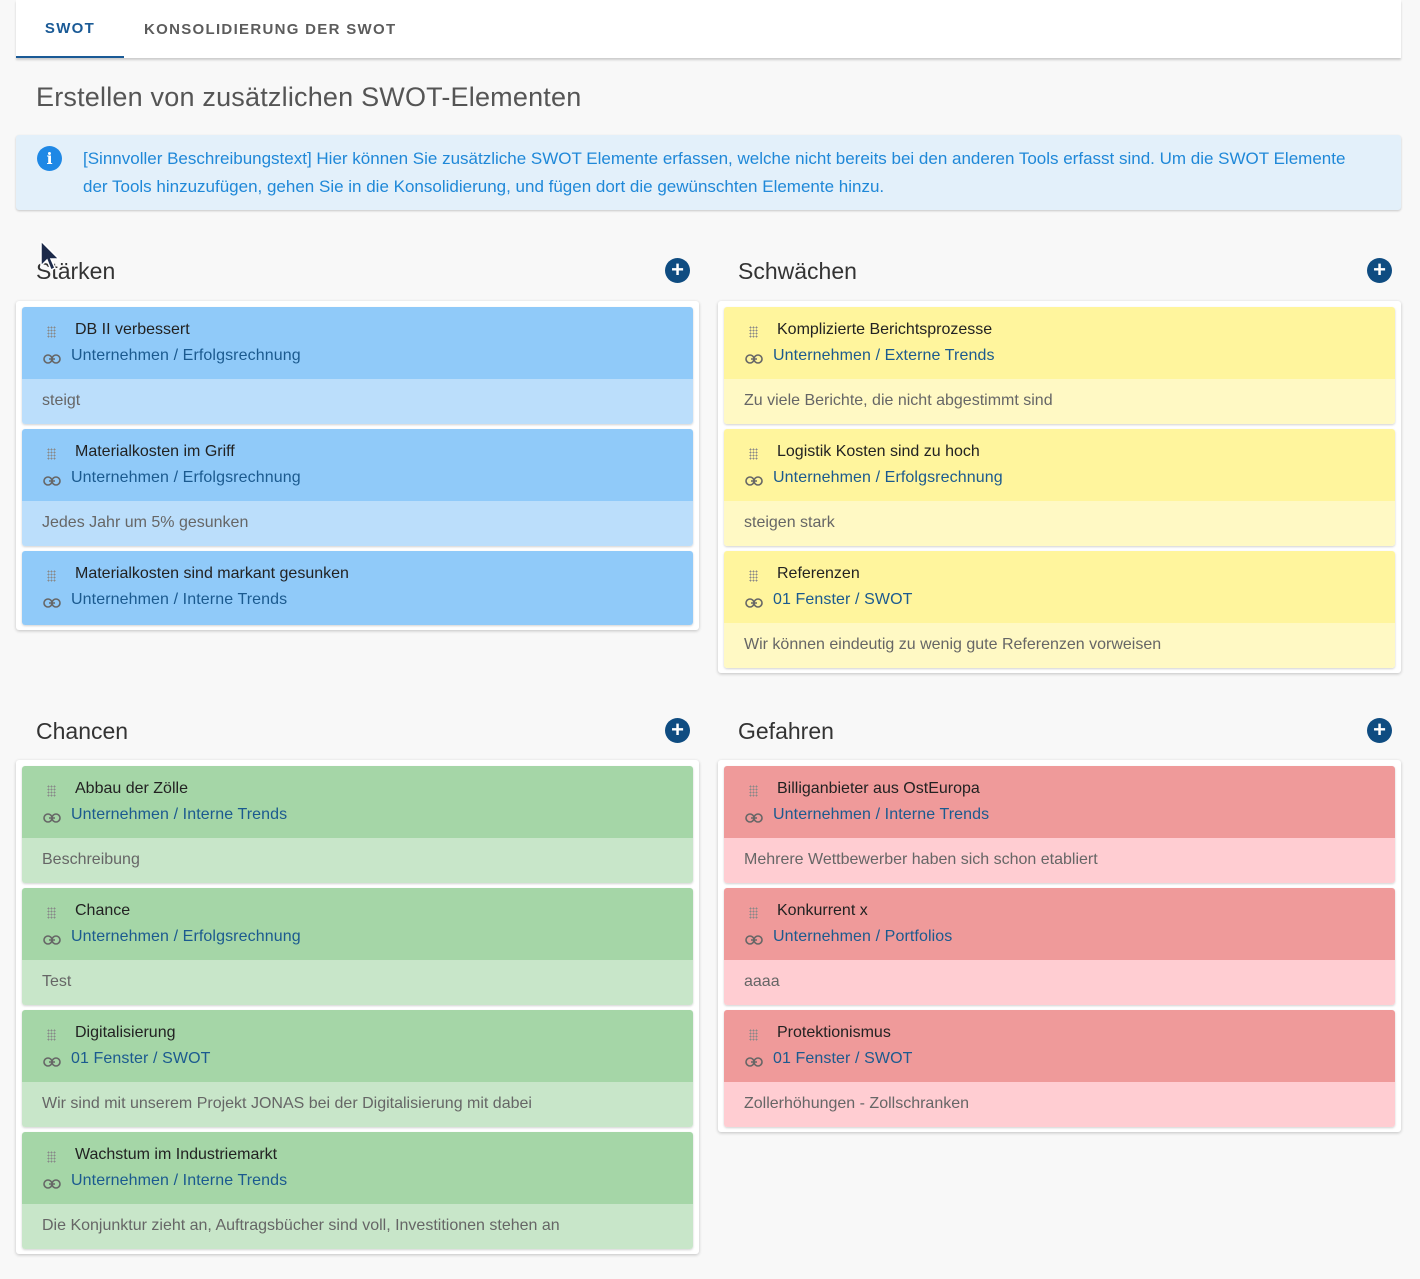  I want to click on section-header-strengths: Stärken +, so click(363, 273).